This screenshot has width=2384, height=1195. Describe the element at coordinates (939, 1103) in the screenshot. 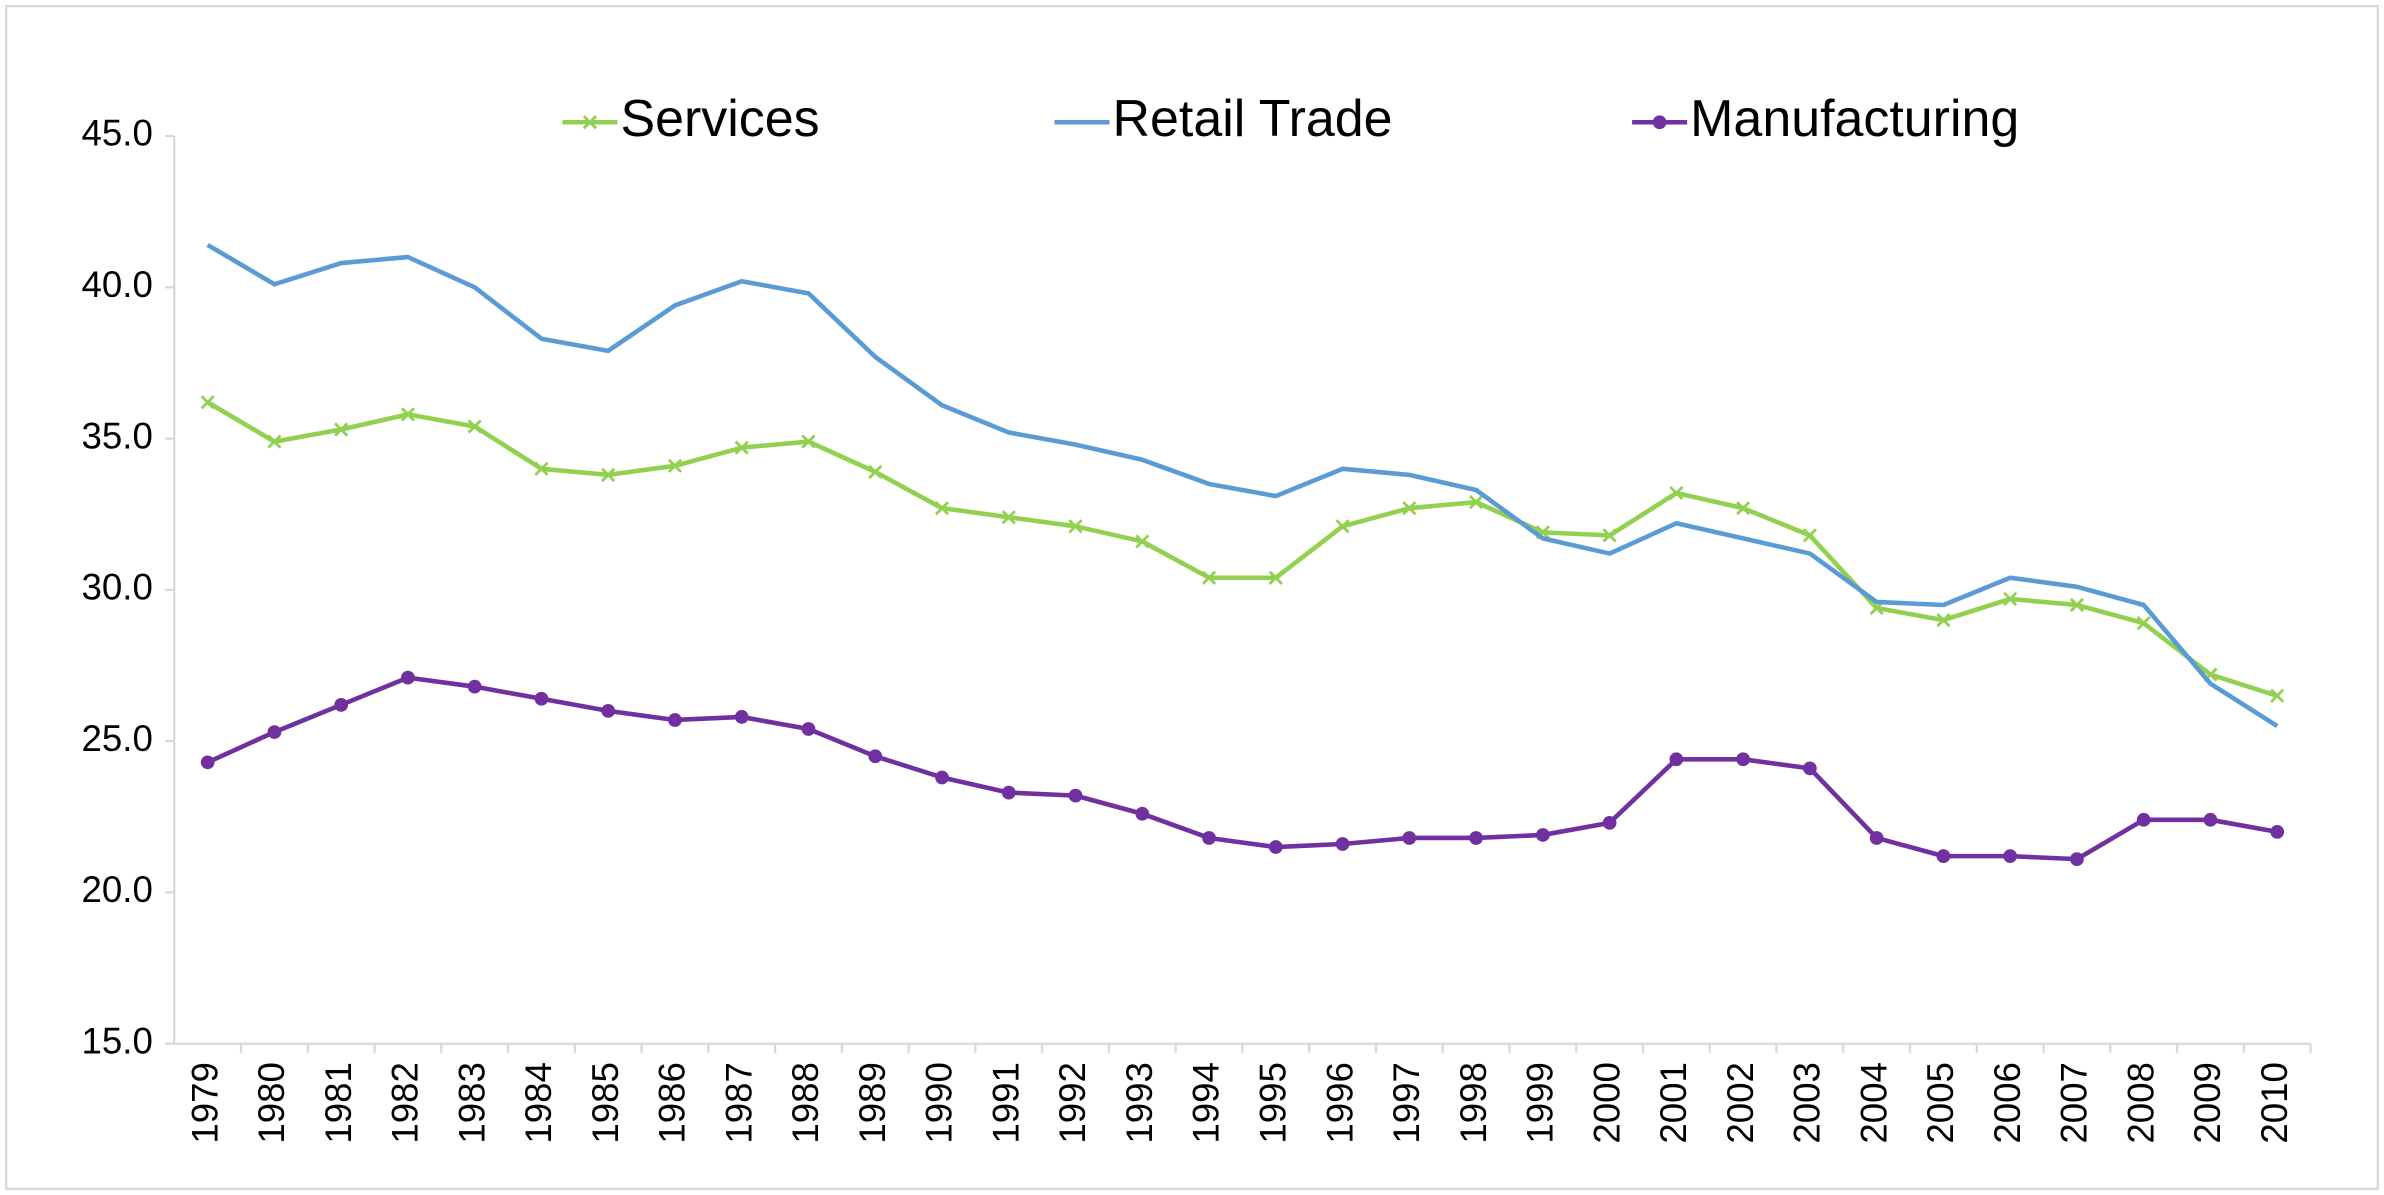

I see `x-tick-label: 1990` at that location.